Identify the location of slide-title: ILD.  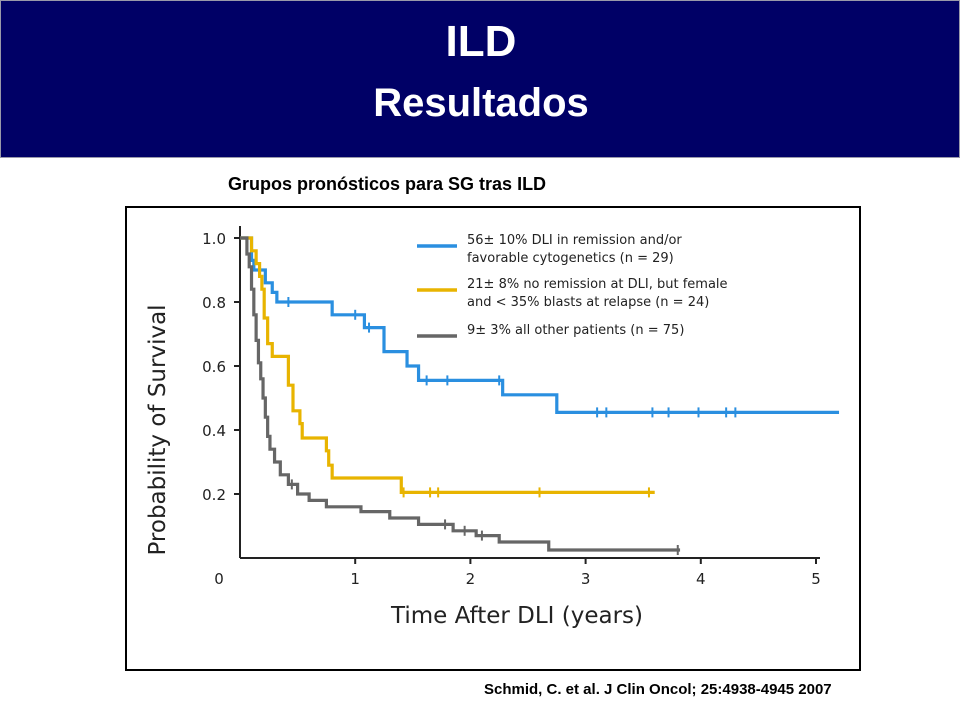
(481, 41).